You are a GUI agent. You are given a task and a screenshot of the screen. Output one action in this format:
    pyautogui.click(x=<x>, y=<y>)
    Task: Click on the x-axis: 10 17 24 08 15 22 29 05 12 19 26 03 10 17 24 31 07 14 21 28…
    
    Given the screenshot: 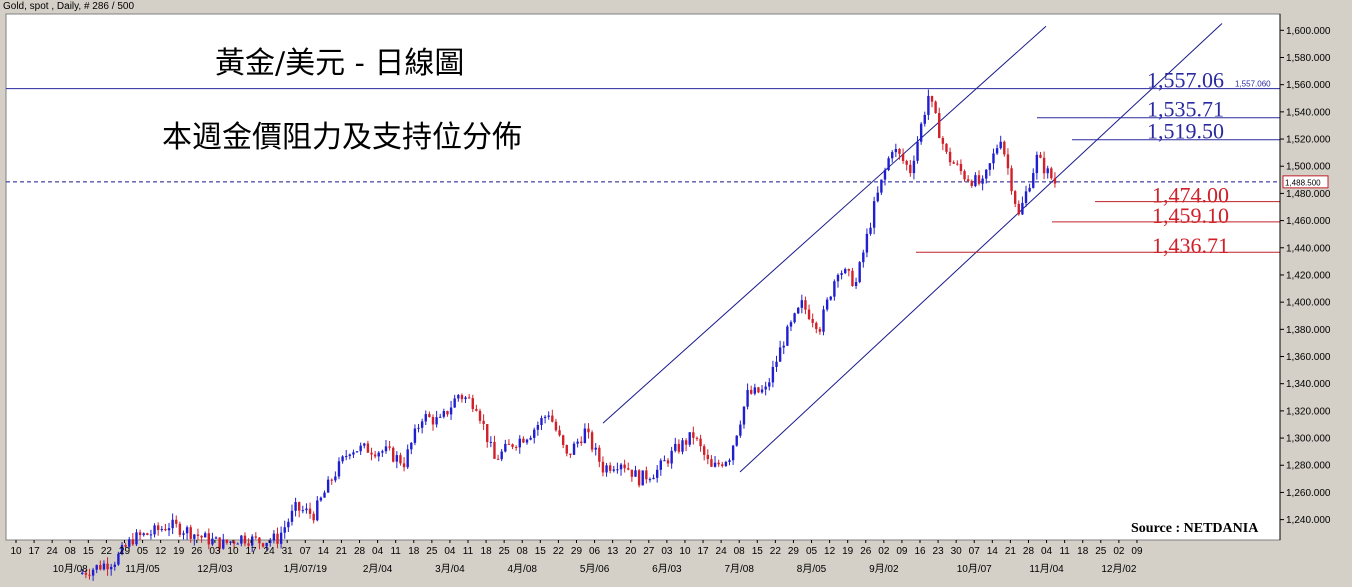 What is the action you would take?
    pyautogui.click(x=576, y=557)
    